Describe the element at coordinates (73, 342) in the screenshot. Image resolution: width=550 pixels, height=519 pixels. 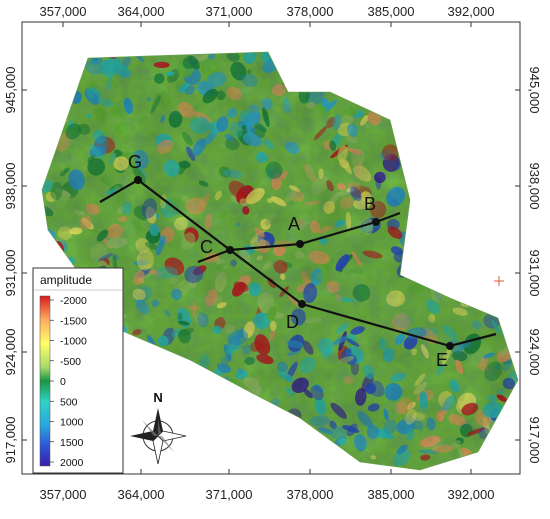
I see `legend-tick-label: -1000` at that location.